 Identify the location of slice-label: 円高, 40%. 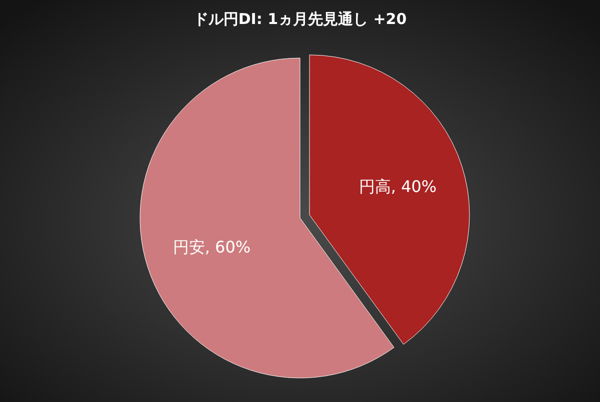
(397, 186).